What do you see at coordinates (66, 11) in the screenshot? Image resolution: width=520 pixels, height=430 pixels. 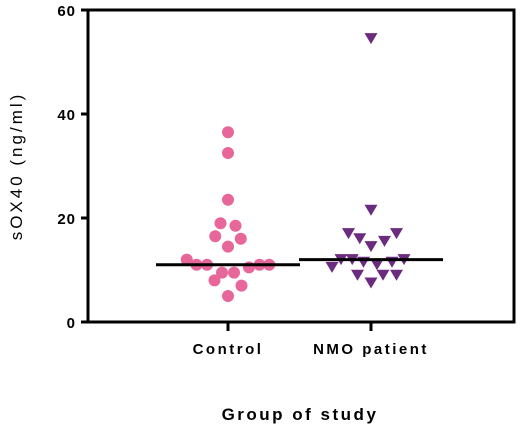 I see `y-tick-label: 60` at bounding box center [66, 11].